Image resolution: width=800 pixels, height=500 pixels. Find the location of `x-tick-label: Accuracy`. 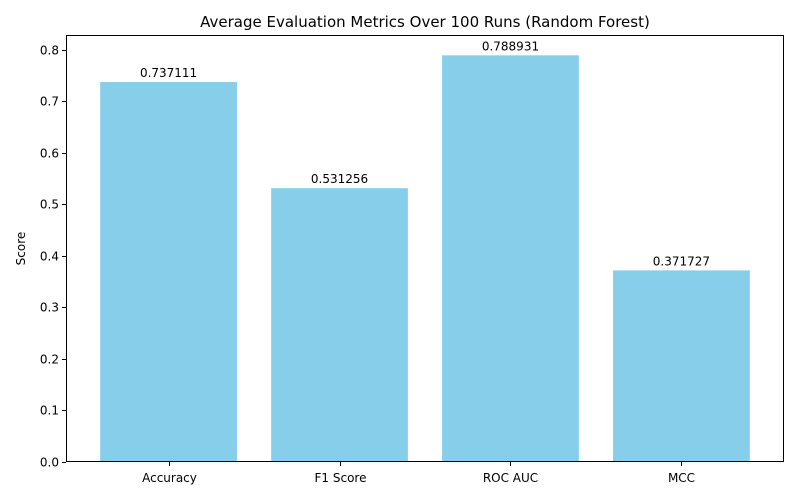

x-tick-label: Accuracy is located at coordinates (169, 478).